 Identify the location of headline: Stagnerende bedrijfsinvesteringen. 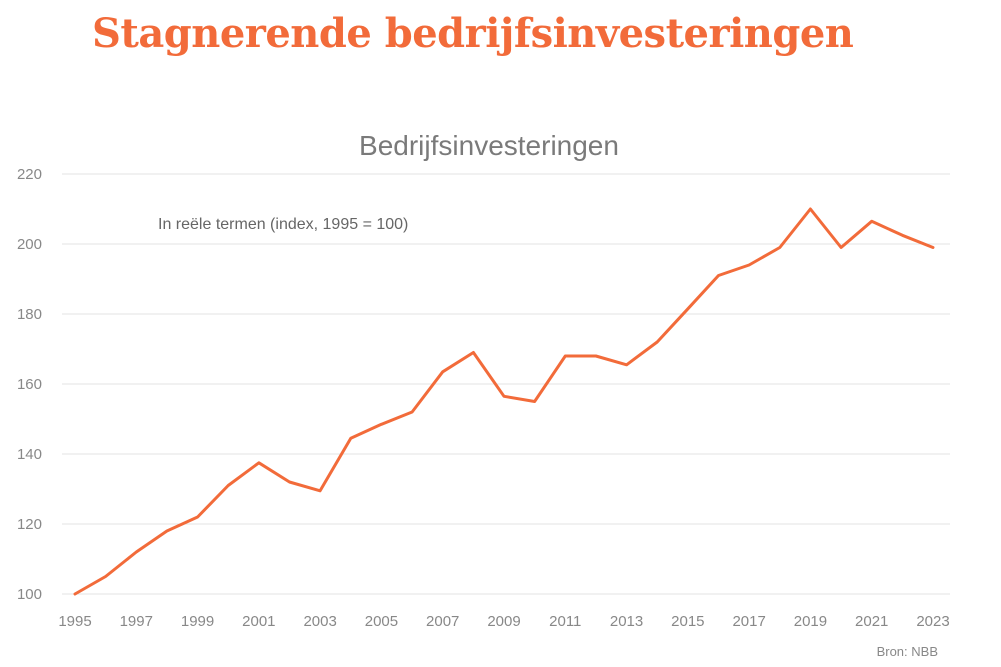
(473, 33).